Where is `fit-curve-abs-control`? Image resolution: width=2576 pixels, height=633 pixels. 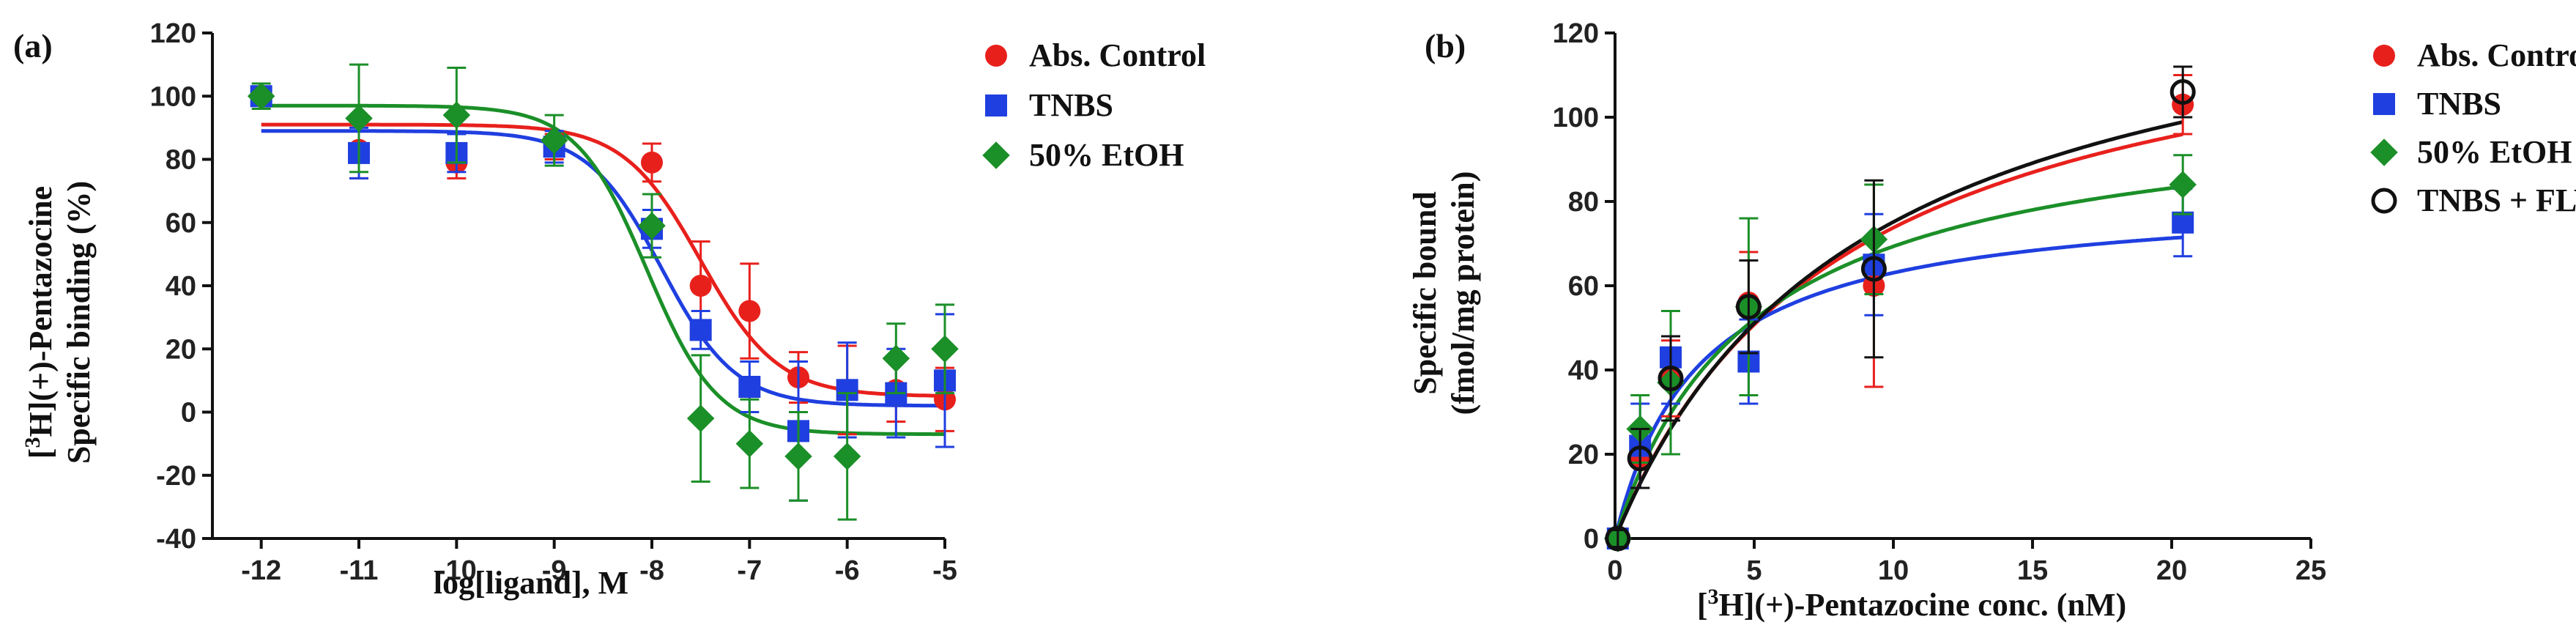 fit-curve-abs-control is located at coordinates (603, 260).